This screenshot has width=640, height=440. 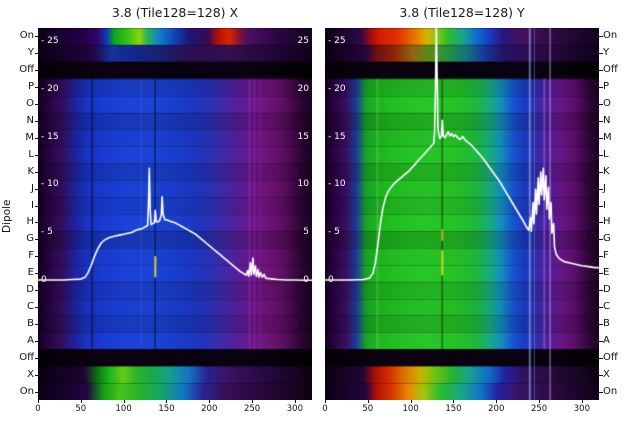 What do you see at coordinates (303, 41) in the screenshot?
I see `value-tick-label: 25` at bounding box center [303, 41].